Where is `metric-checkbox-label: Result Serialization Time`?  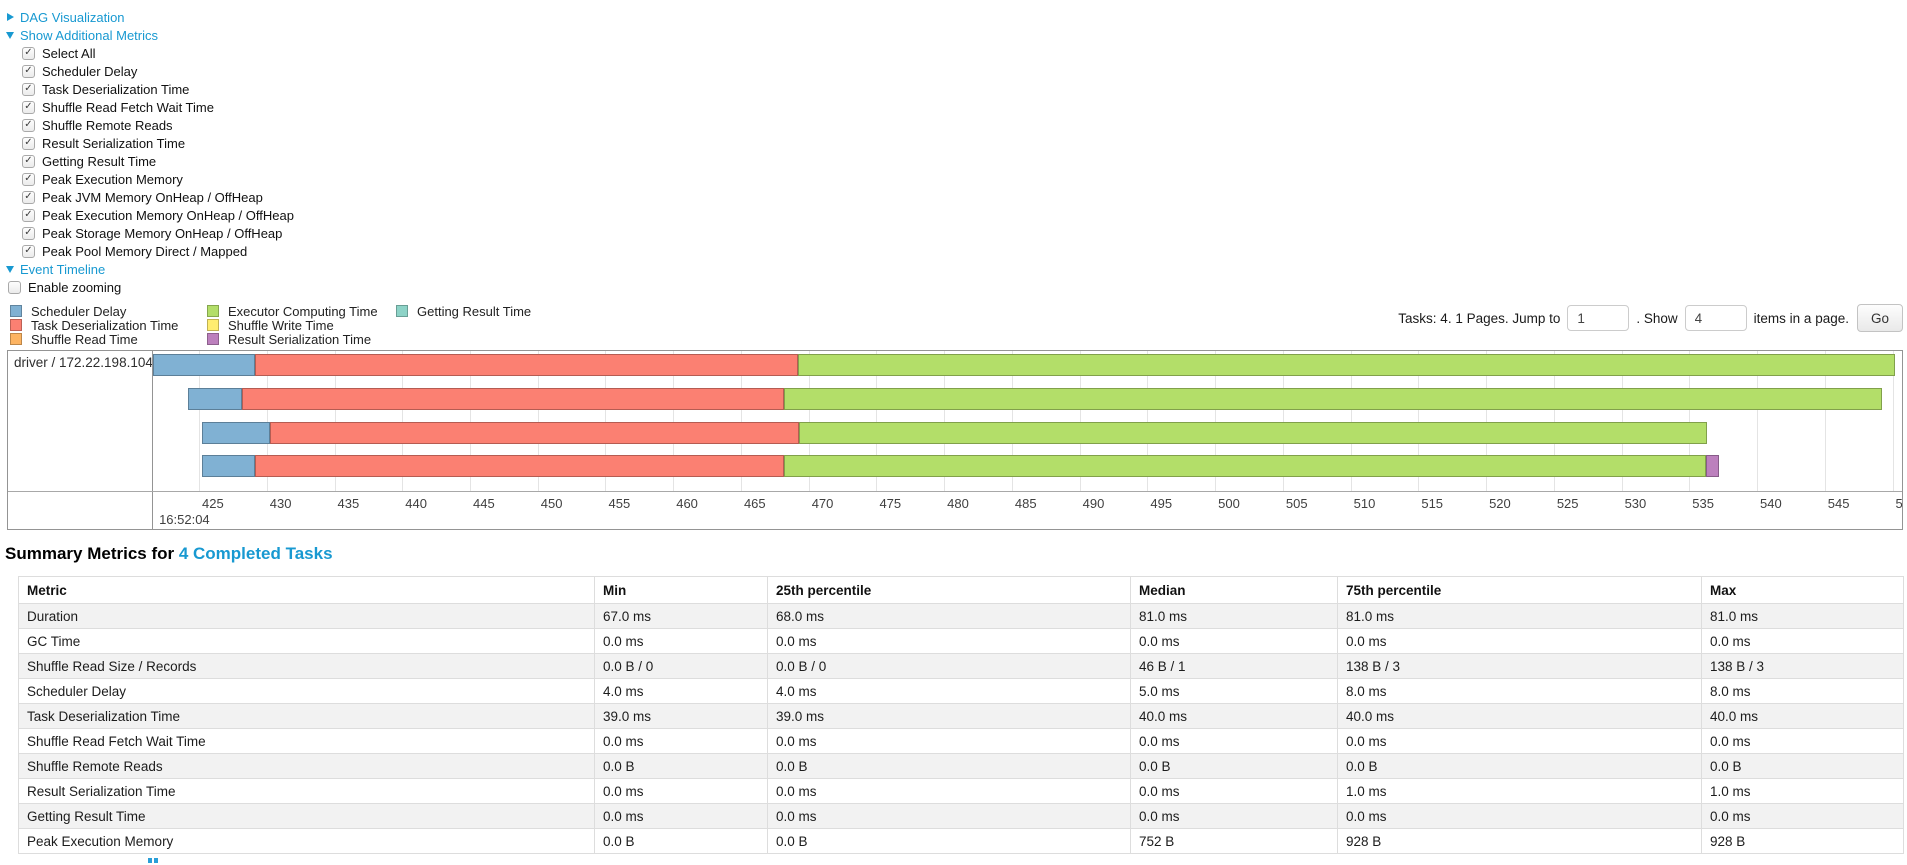
metric-checkbox-label: Result Serialization Time is located at coordinates (114, 143).